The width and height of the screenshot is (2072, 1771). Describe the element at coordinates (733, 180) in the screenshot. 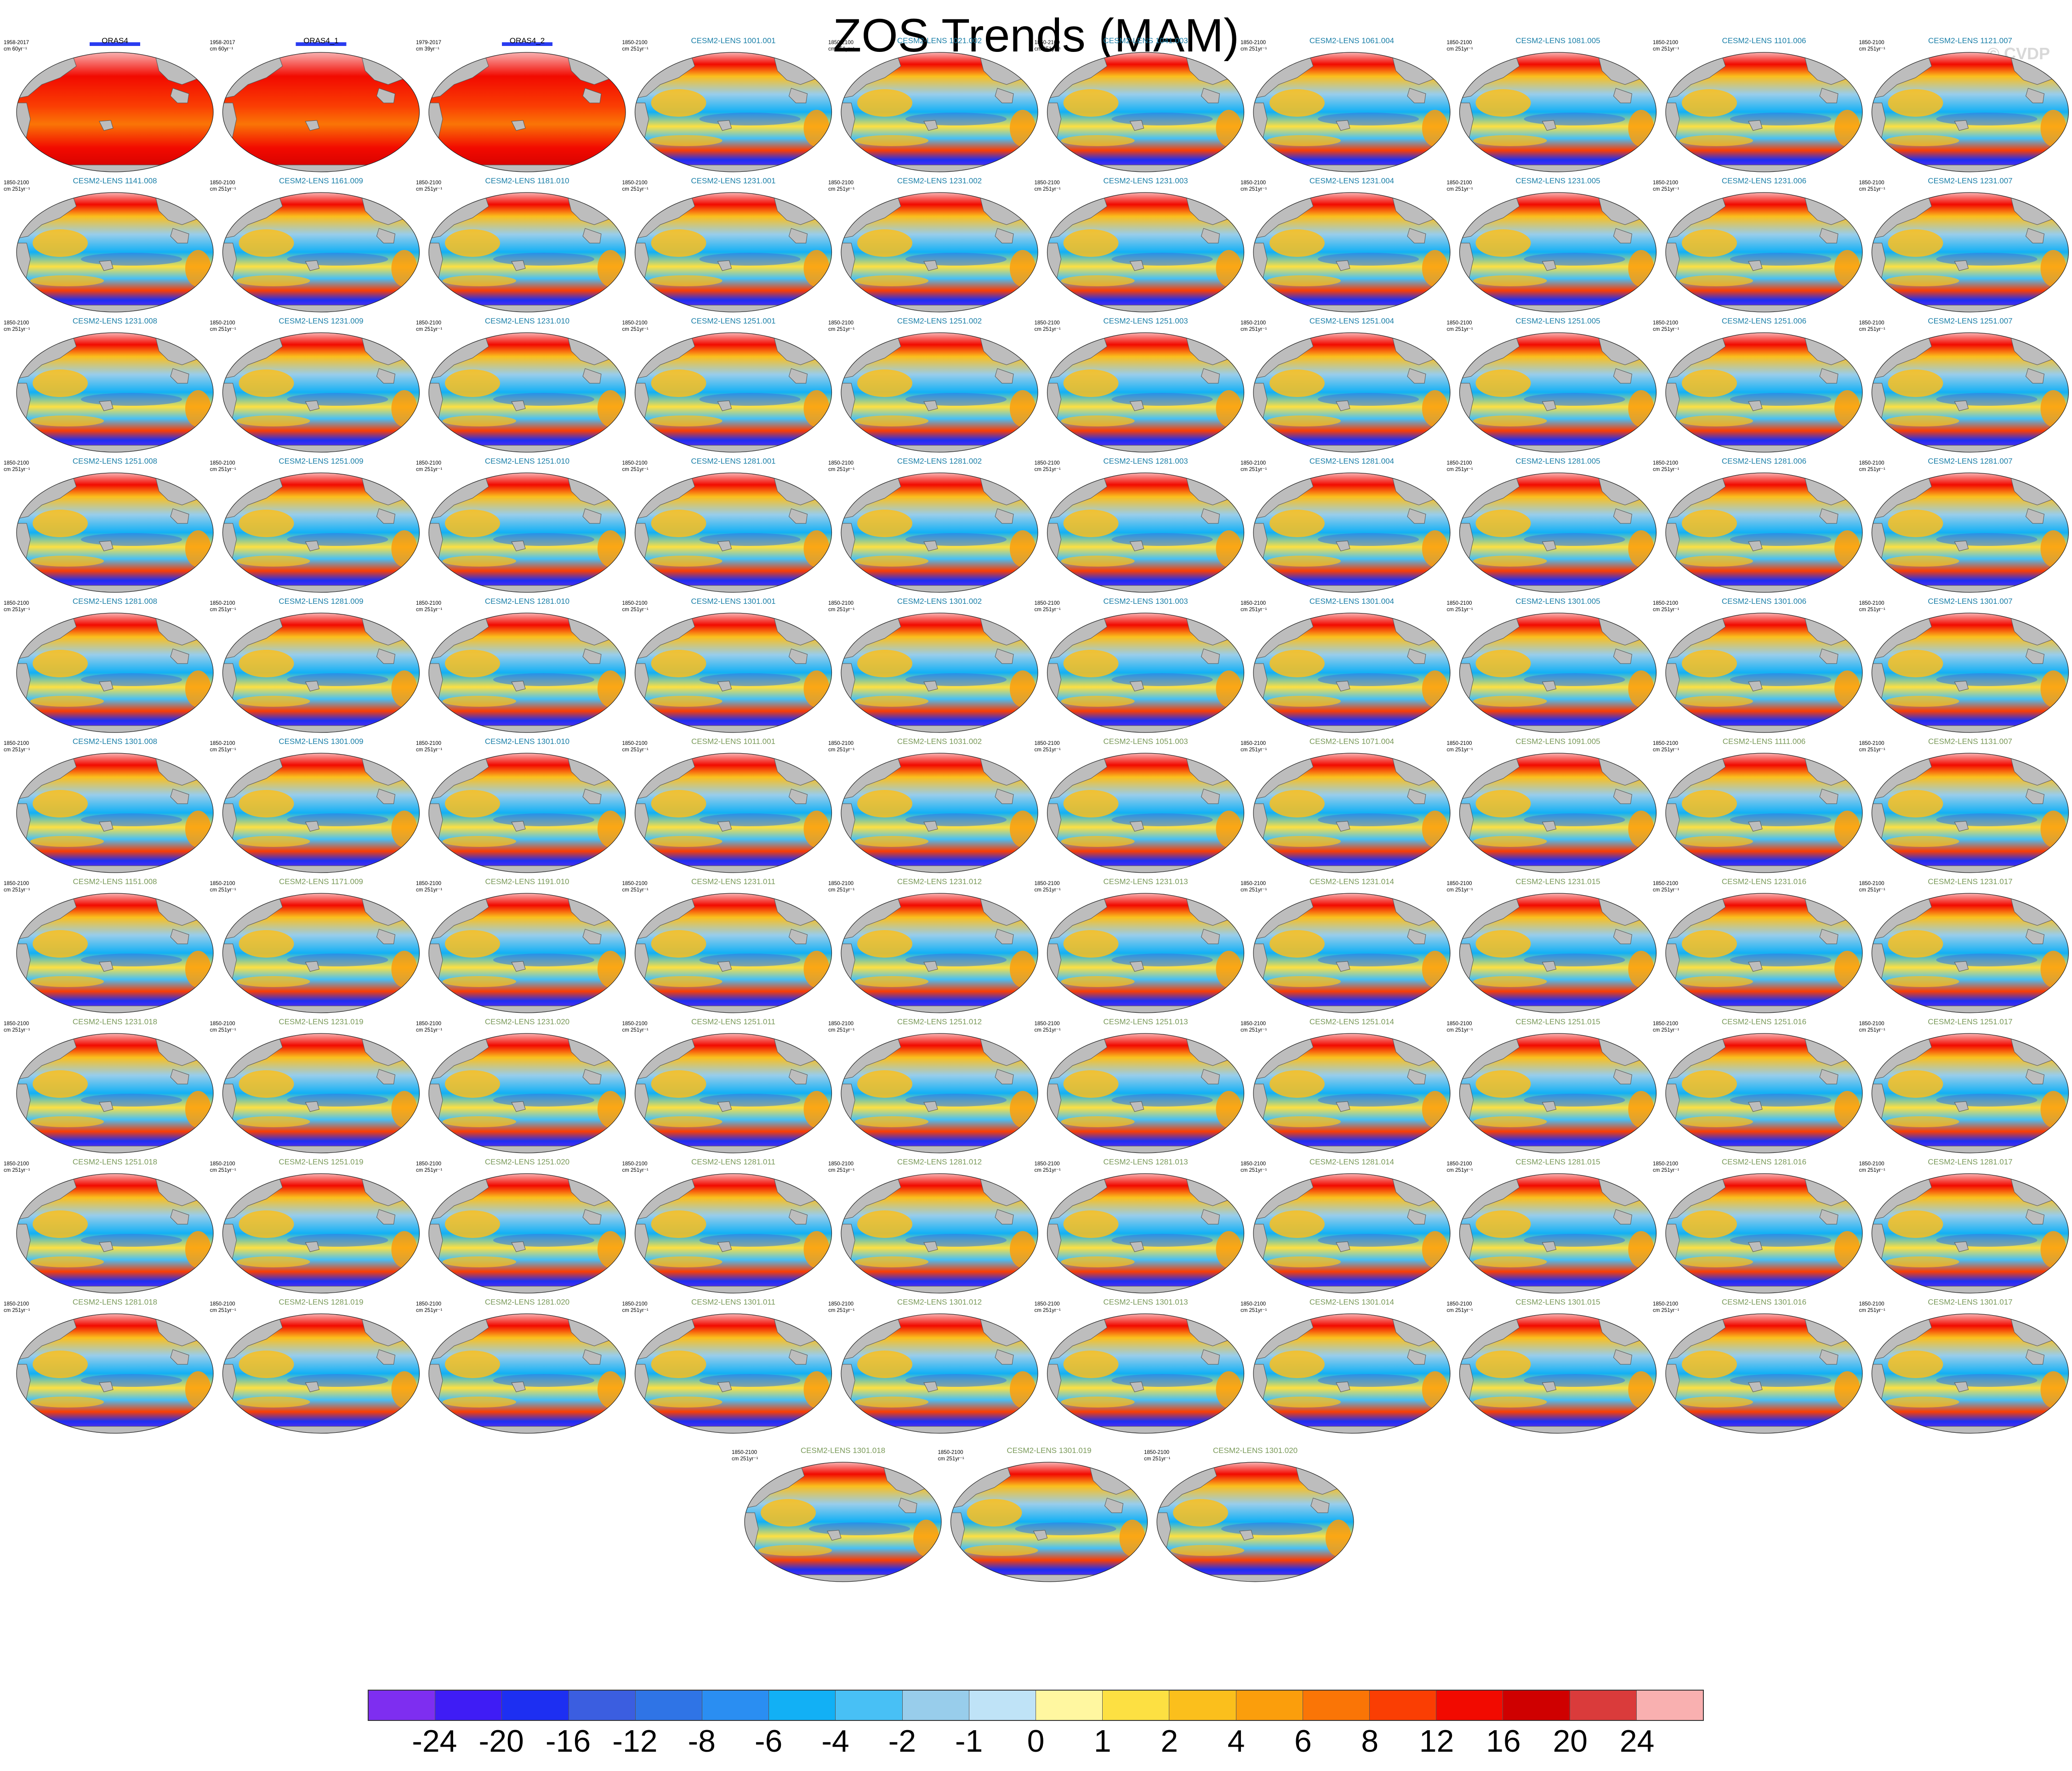

I see `panel-title: CESM2-LENS 1231.001` at that location.